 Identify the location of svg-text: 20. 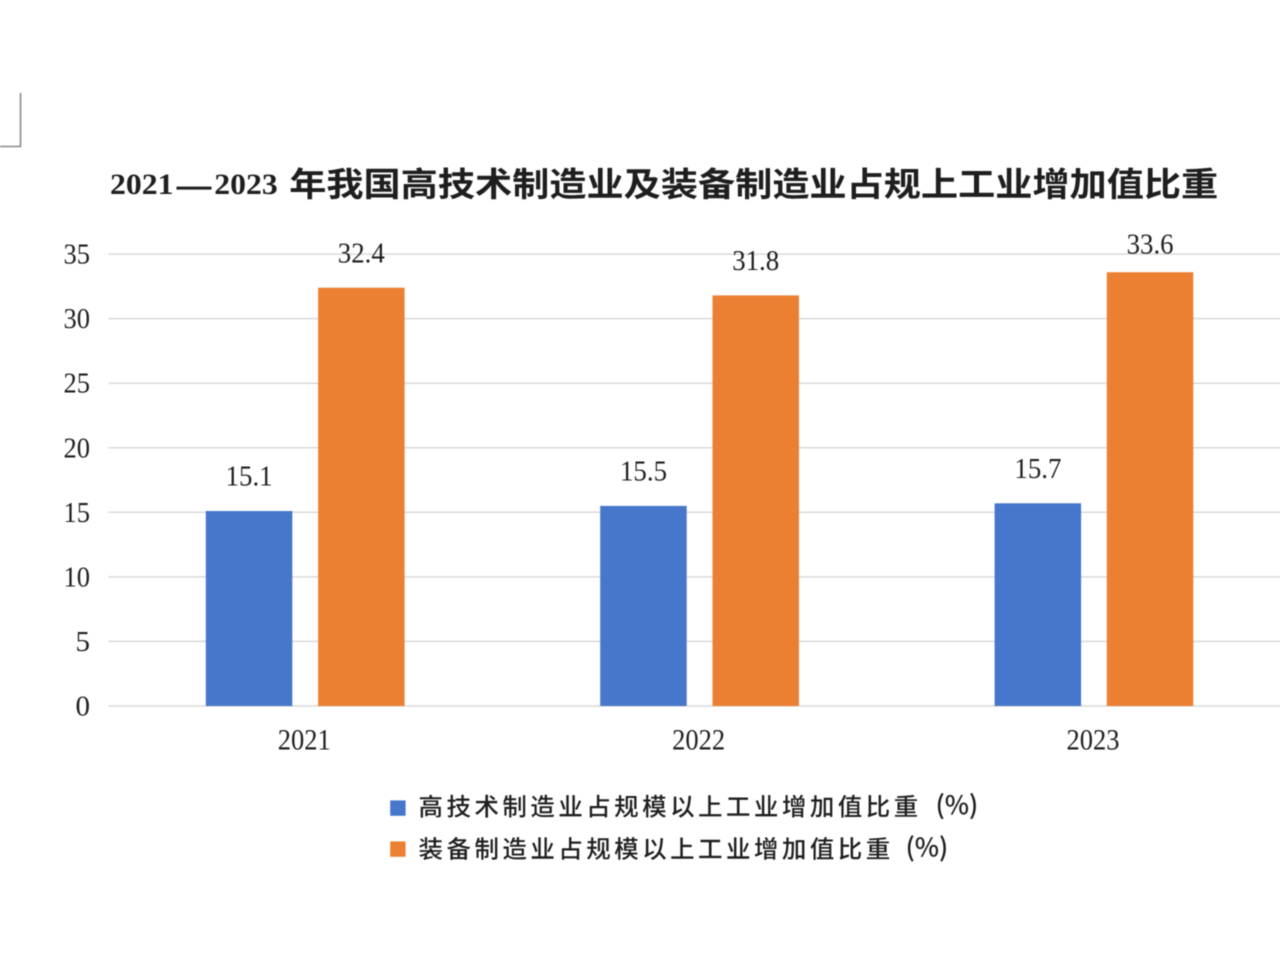
(77, 448).